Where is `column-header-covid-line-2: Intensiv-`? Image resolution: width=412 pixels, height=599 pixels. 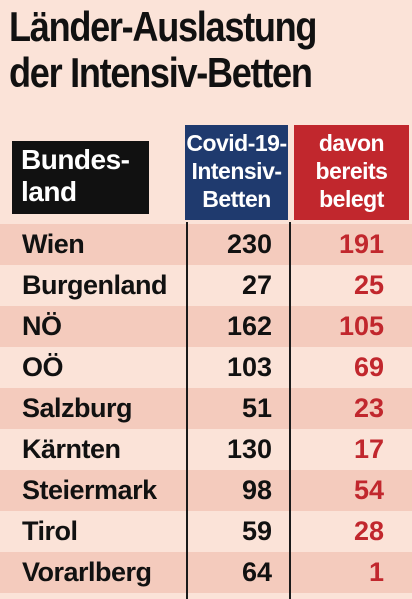
column-header-covid-line-2: Intensiv- is located at coordinates (236, 171).